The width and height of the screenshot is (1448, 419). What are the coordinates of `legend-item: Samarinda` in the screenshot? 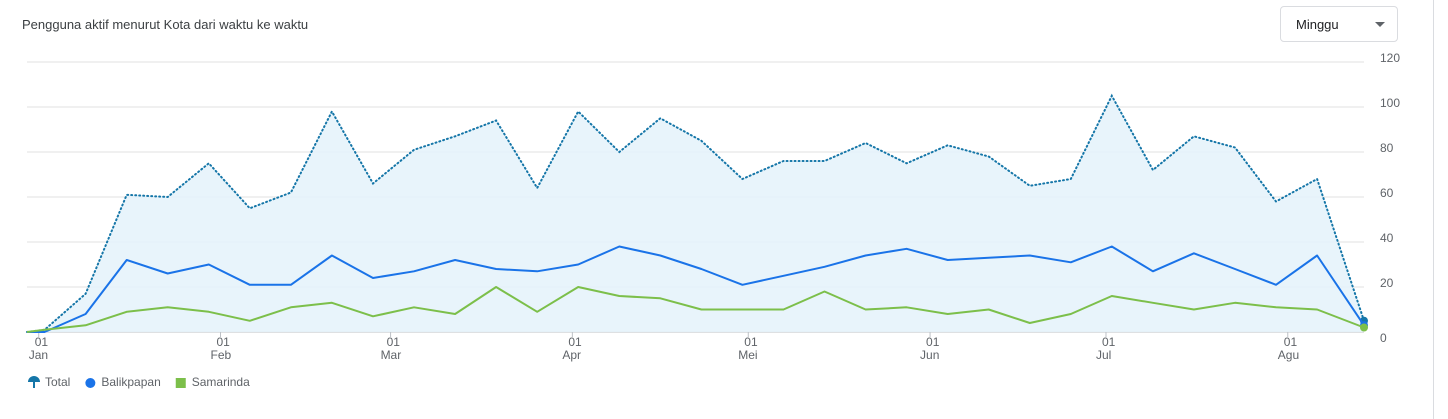 It's located at (212, 382).